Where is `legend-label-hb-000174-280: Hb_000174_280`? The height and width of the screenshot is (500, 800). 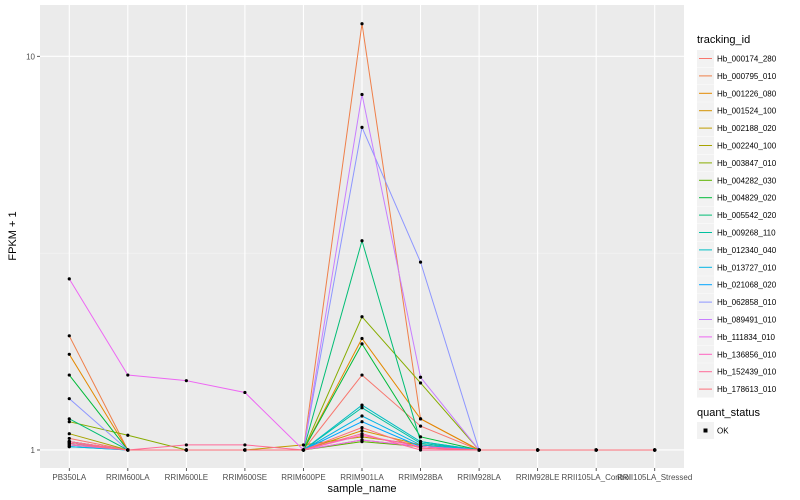 legend-label-hb-000174-280: Hb_000174_280 is located at coordinates (747, 59).